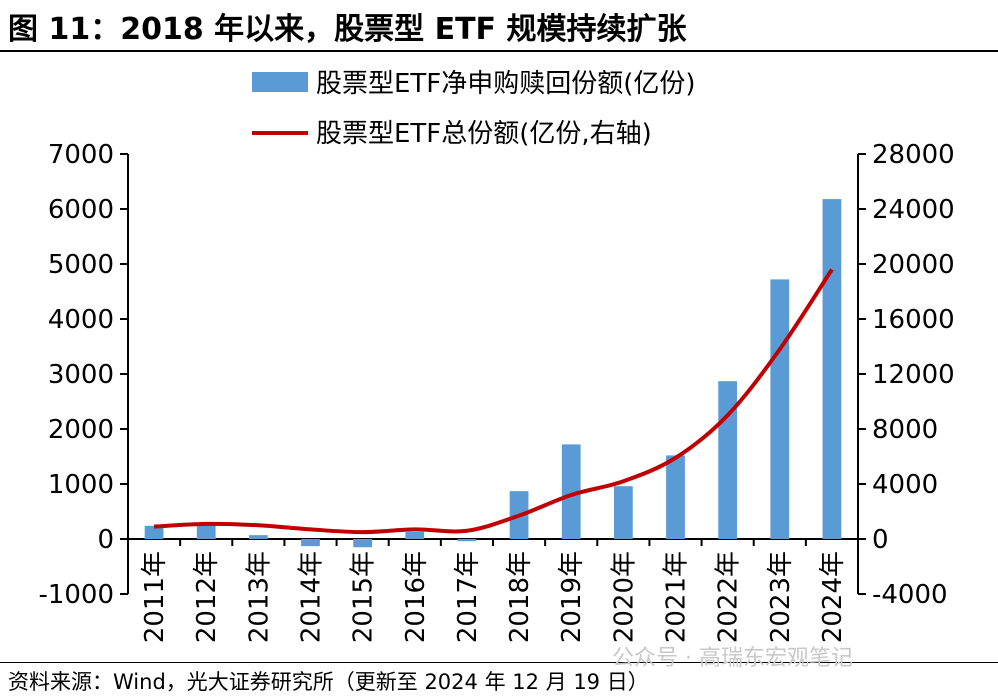 This screenshot has height=696, width=998. Describe the element at coordinates (105, 540) in the screenshot. I see `left-tick-label: 0` at that location.